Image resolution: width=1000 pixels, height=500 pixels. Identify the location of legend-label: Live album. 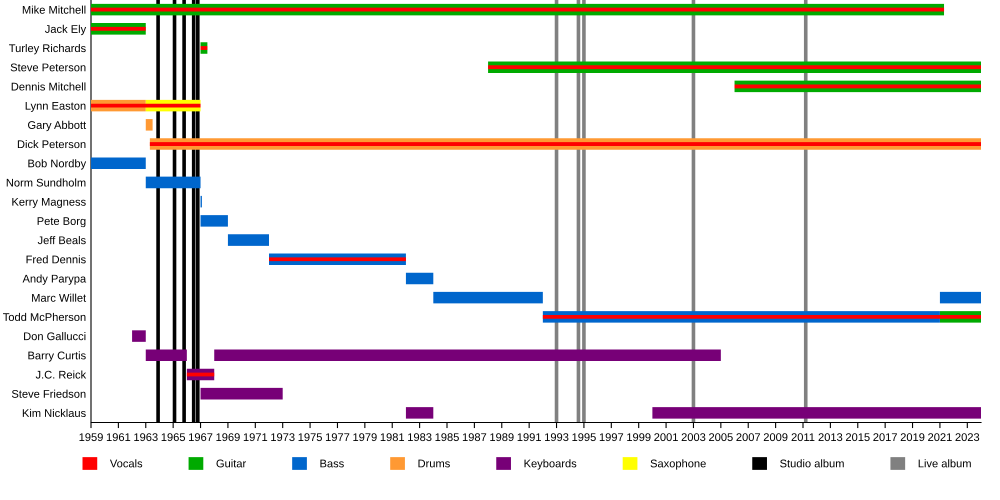
(944, 463).